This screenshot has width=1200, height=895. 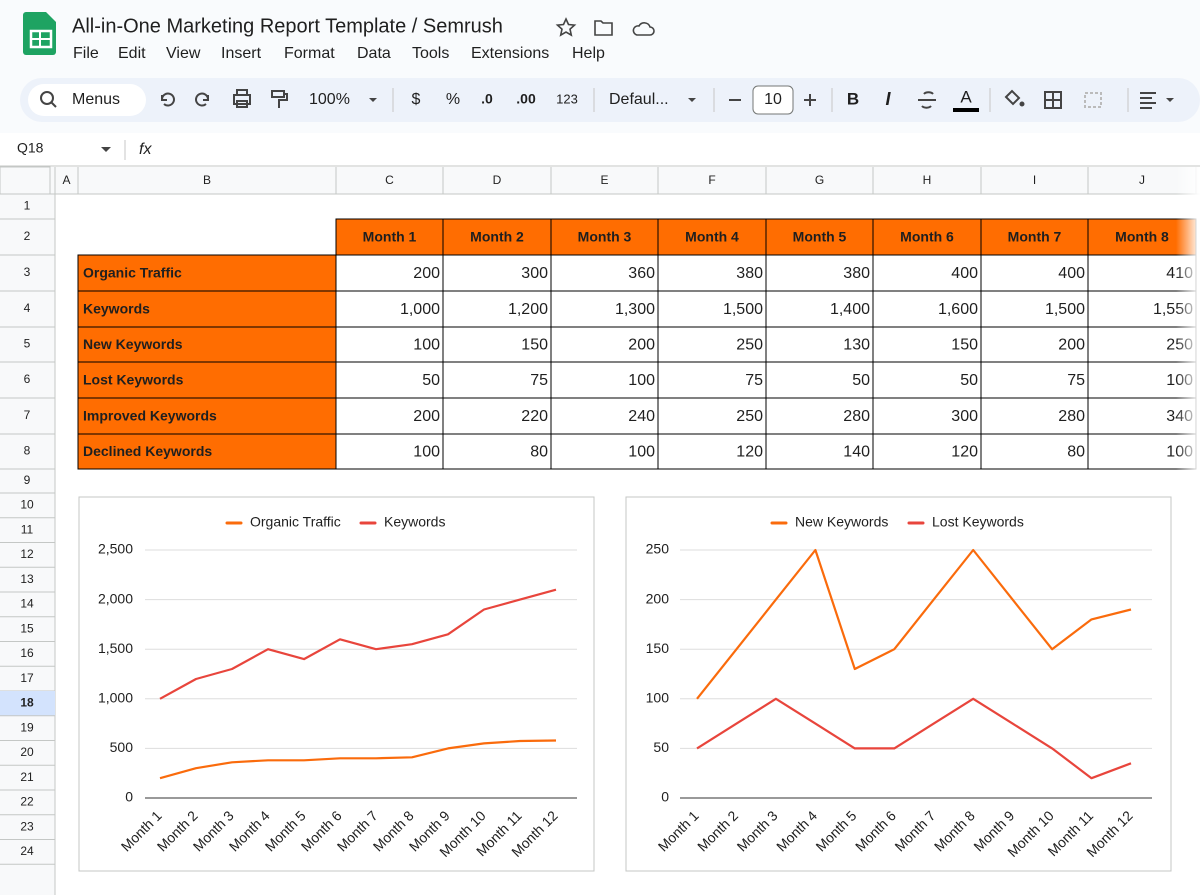 What do you see at coordinates (66, 180) in the screenshot?
I see `column-header: A` at bounding box center [66, 180].